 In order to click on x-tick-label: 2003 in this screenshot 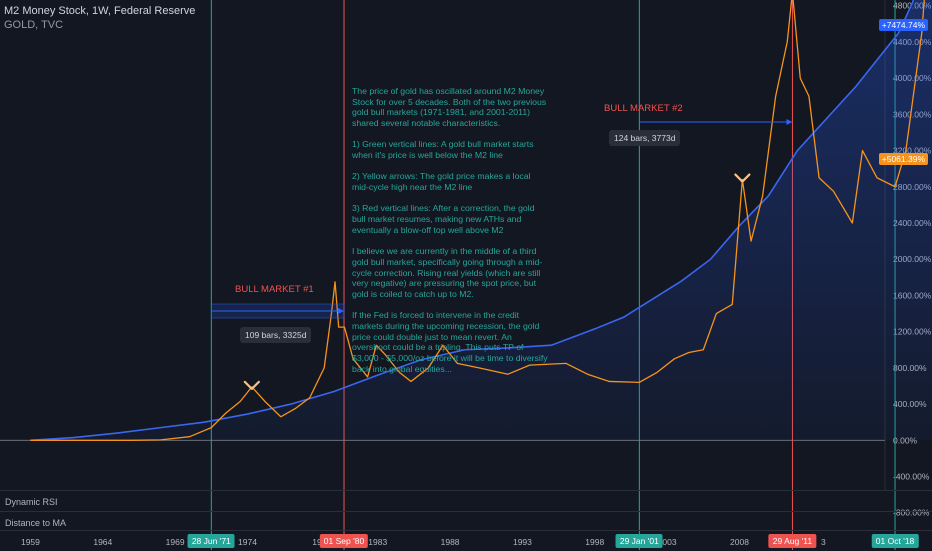, I will do `click(667, 542)`.